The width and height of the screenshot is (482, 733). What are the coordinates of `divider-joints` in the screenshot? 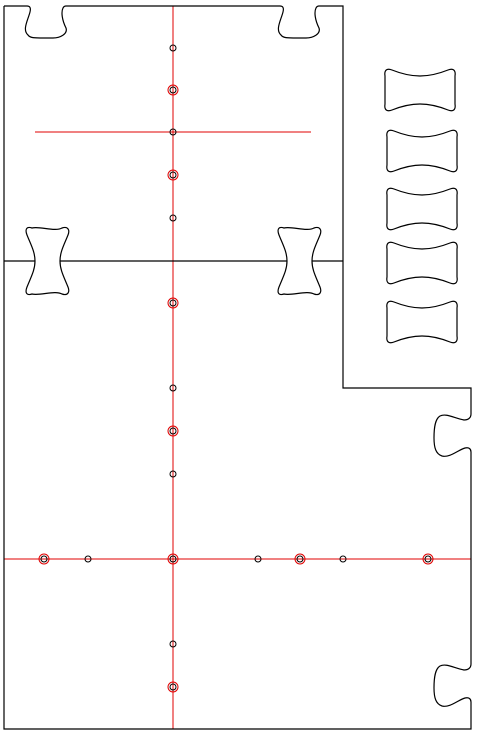 It's located at (173, 261).